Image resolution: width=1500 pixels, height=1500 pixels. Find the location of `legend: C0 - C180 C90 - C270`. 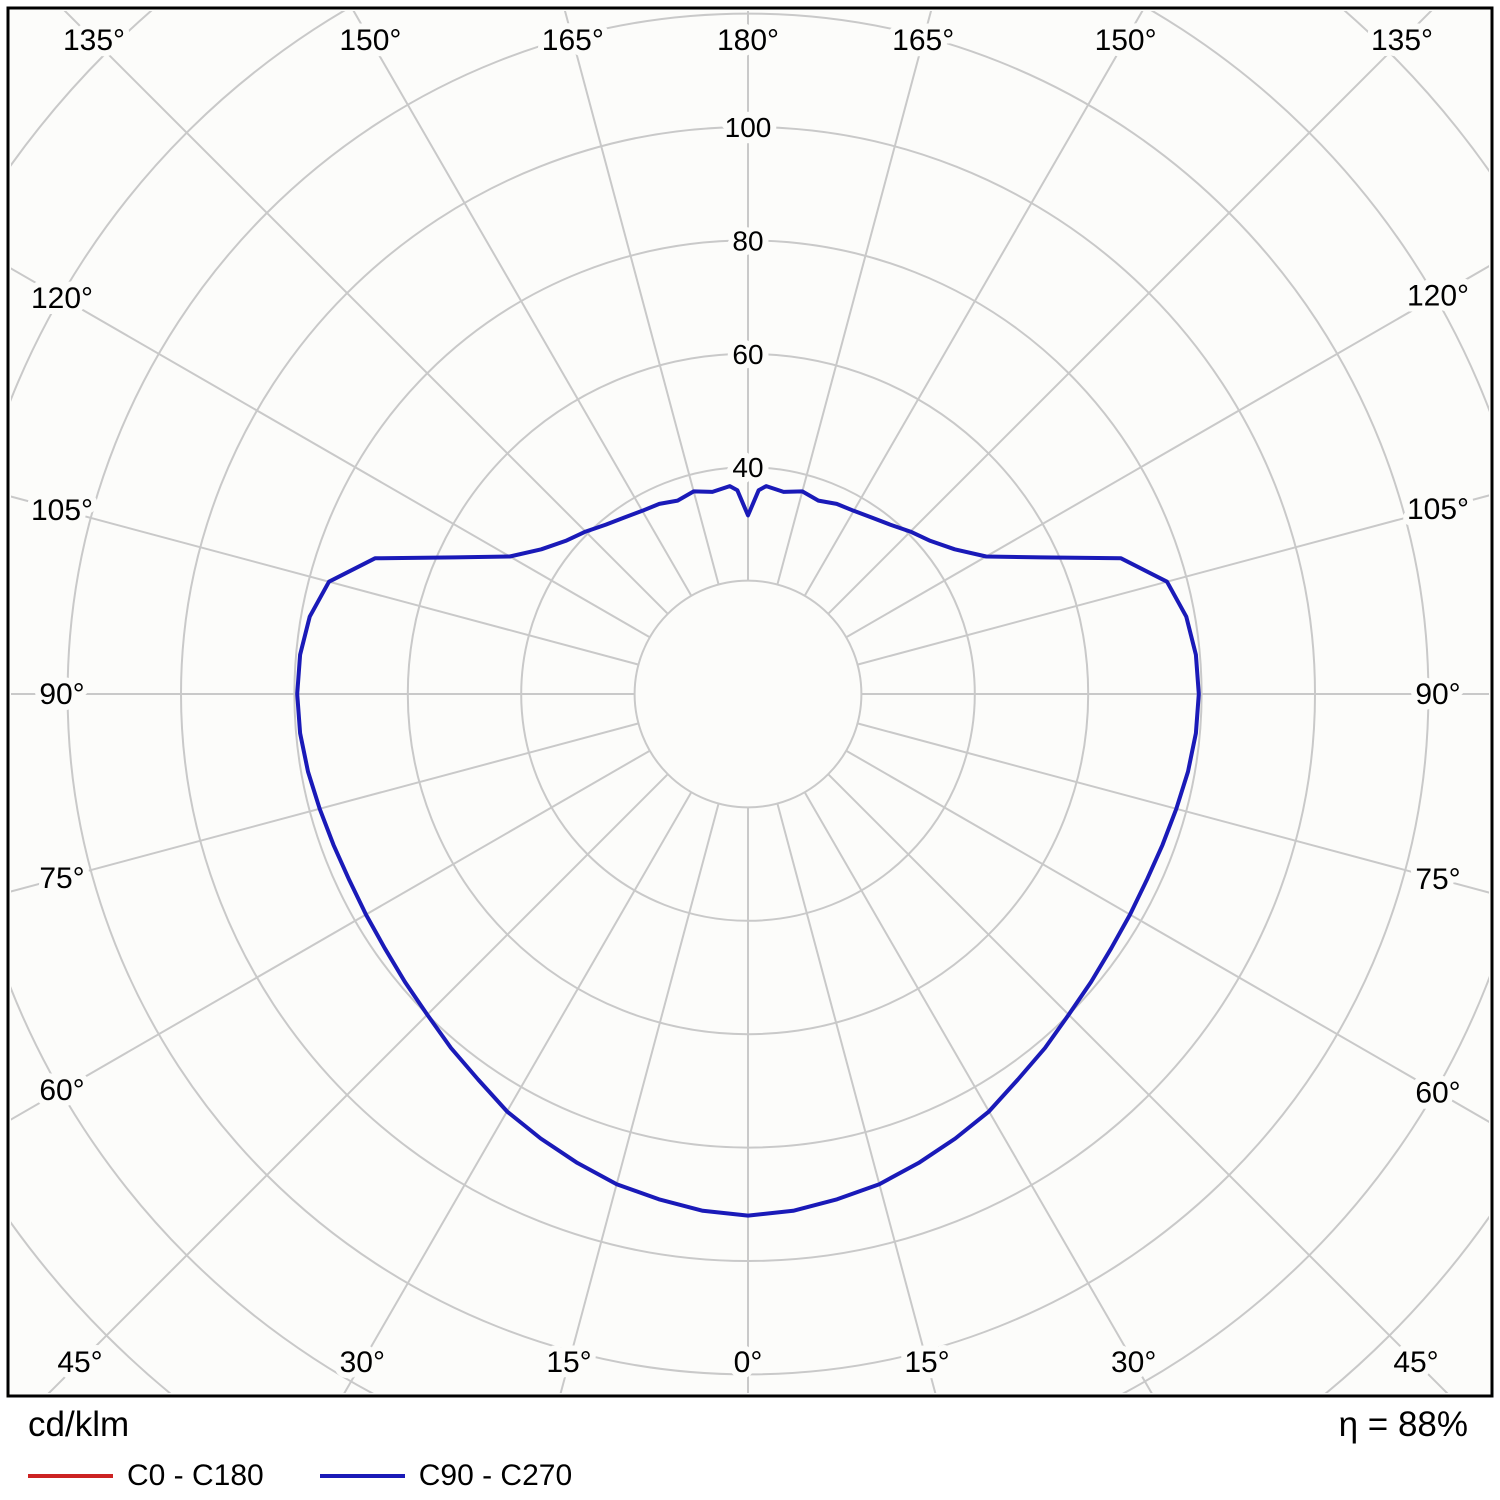

legend: C0 - C180 C90 - C270 is located at coordinates (750, 1469).